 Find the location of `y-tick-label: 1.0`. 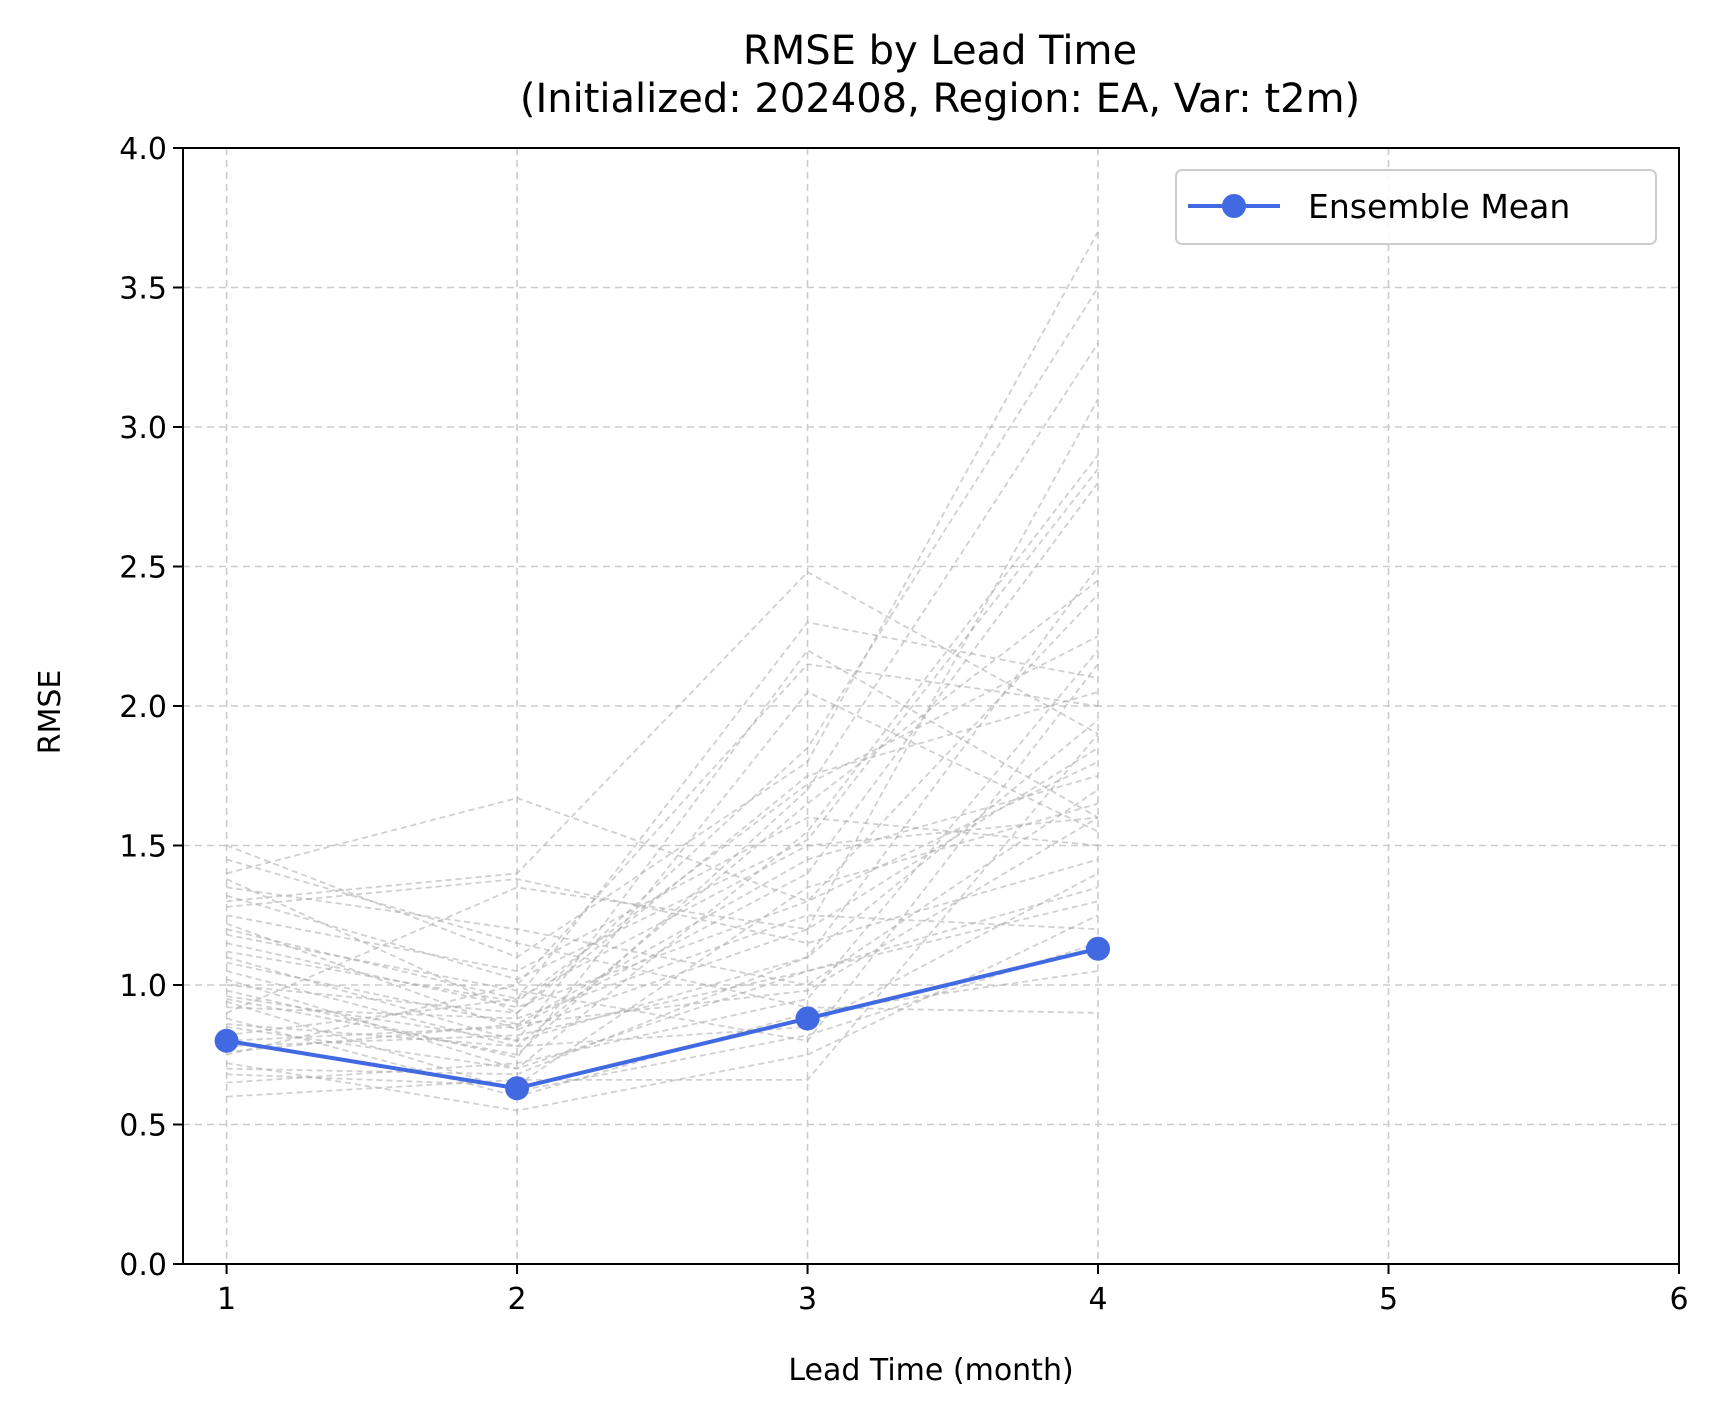

y-tick-label: 1.0 is located at coordinates (143, 986).